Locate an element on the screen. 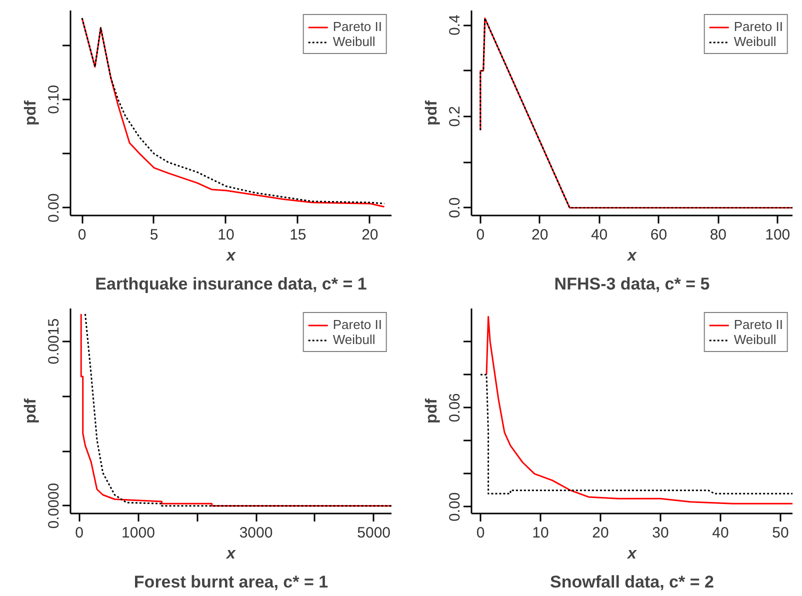  y-tick-label: 0.0015 is located at coordinates (54, 341).